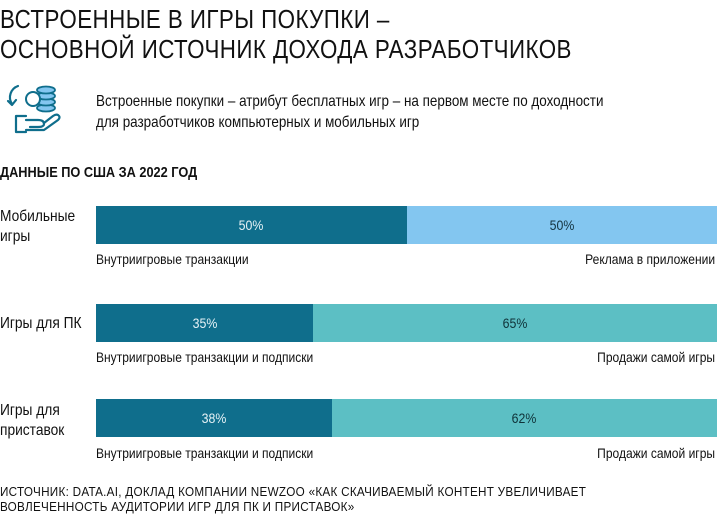  I want to click on category-label-console: Игры для приставок, so click(46, 421).